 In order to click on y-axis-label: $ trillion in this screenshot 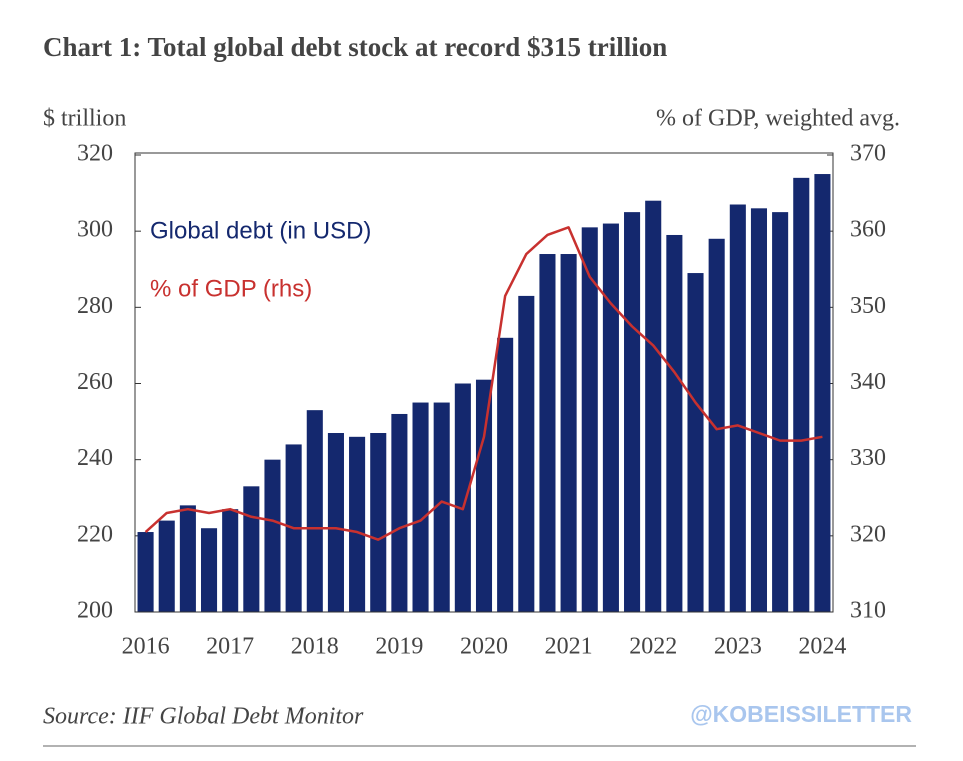, I will do `click(84, 119)`.